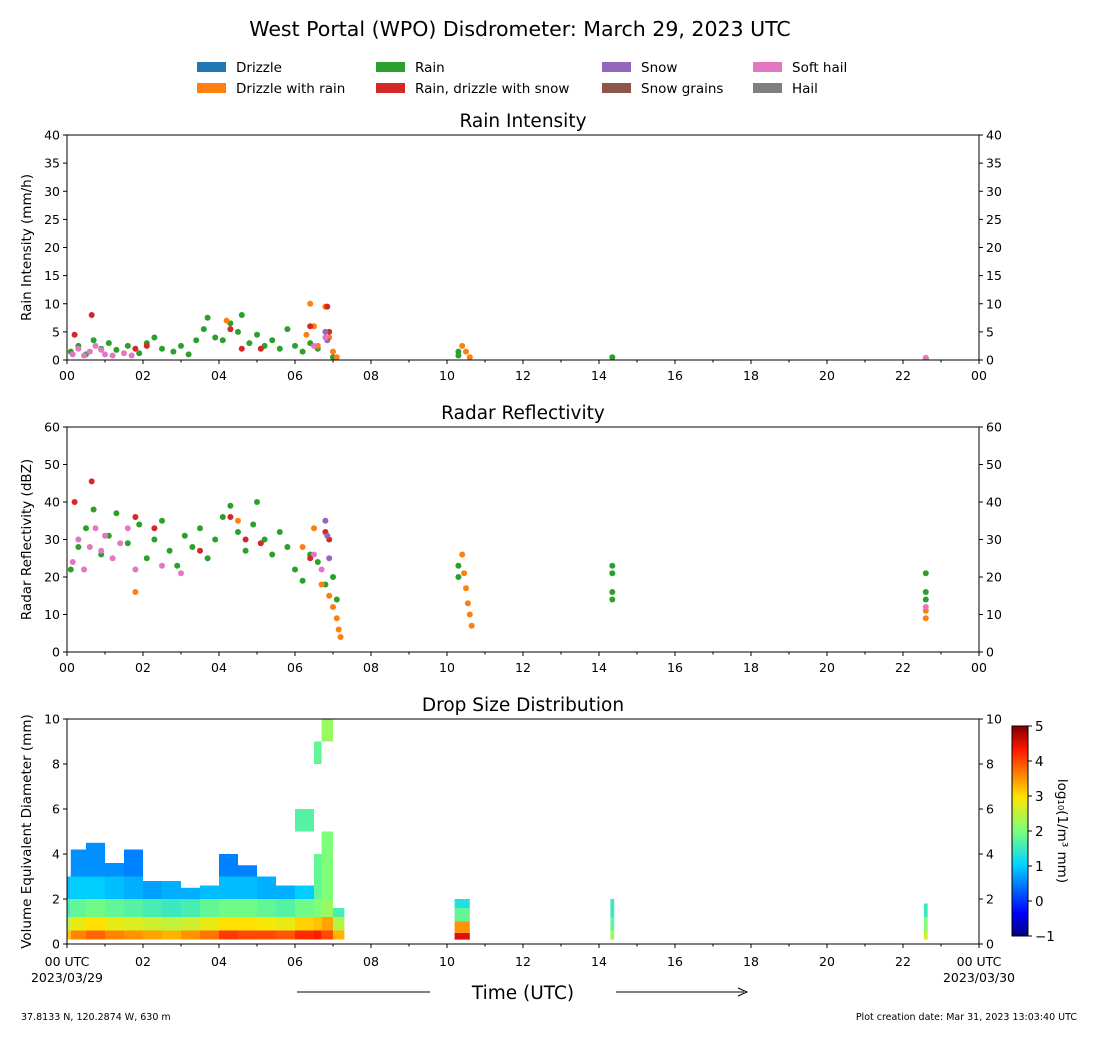  I want to click on colorbar-tick-label: 4, so click(1039, 762).